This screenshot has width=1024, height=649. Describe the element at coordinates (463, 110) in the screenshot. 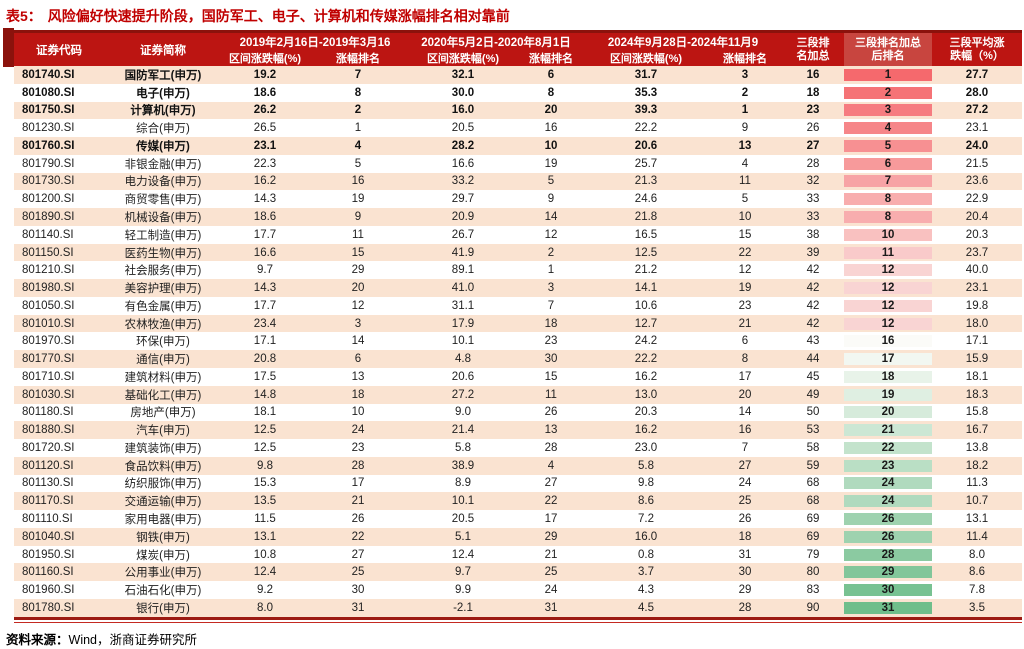

I see `period2-pct-cell: 16.0` at that location.